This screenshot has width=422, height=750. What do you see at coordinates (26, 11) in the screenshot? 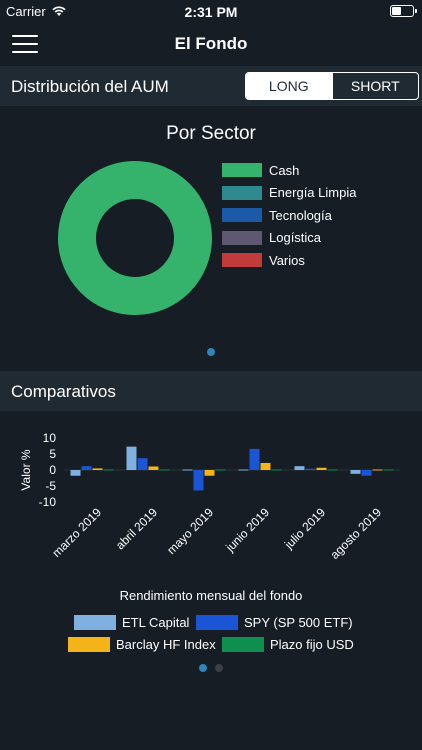
I see `carrier-label: Carrier` at bounding box center [26, 11].